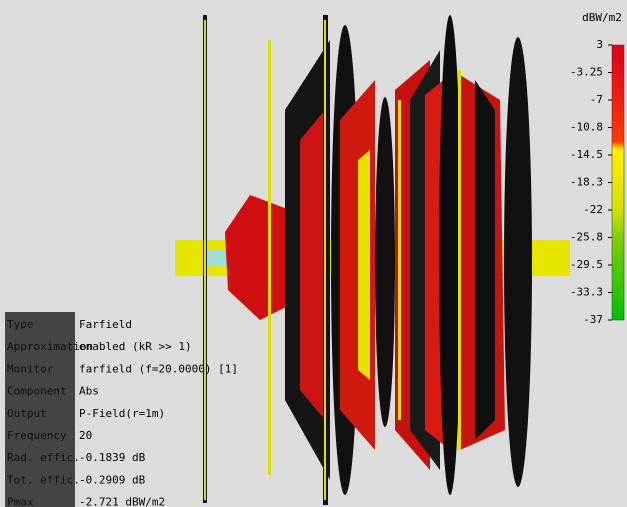 The height and width of the screenshot is (507, 627). Describe the element at coordinates (20, 324) in the screenshot. I see `info-label: Type` at that location.